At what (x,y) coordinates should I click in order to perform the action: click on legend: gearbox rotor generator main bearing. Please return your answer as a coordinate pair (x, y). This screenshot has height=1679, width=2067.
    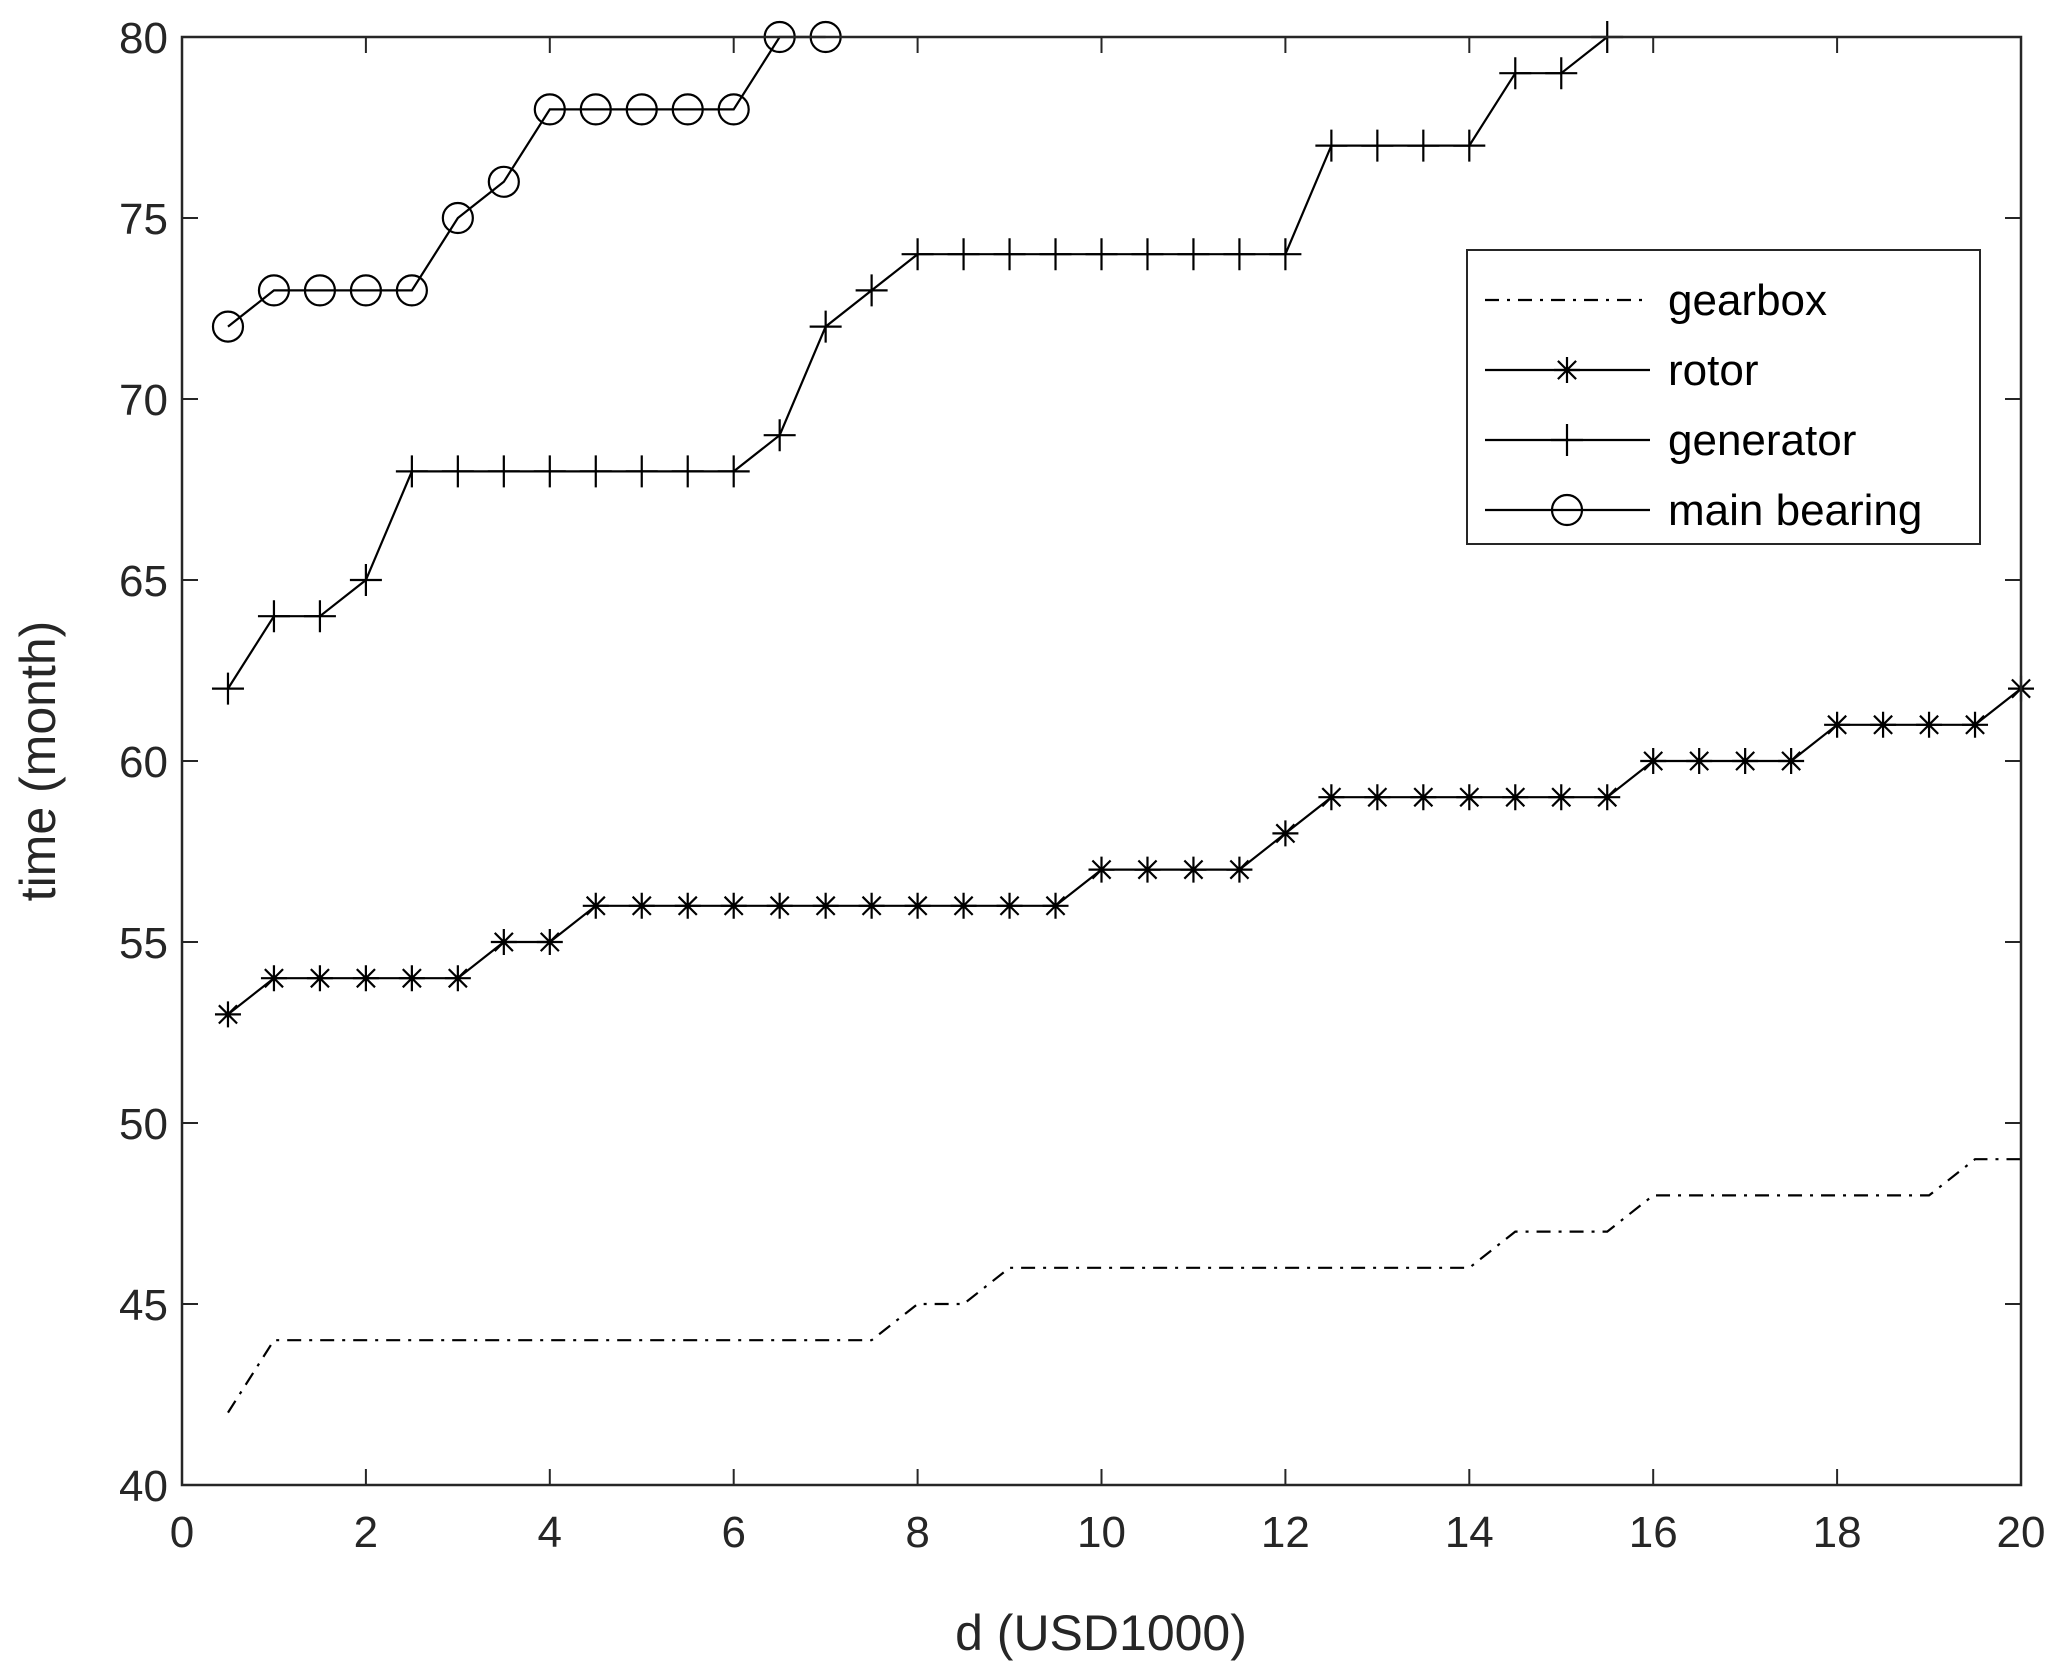
    Looking at the image, I should click on (1723, 397).